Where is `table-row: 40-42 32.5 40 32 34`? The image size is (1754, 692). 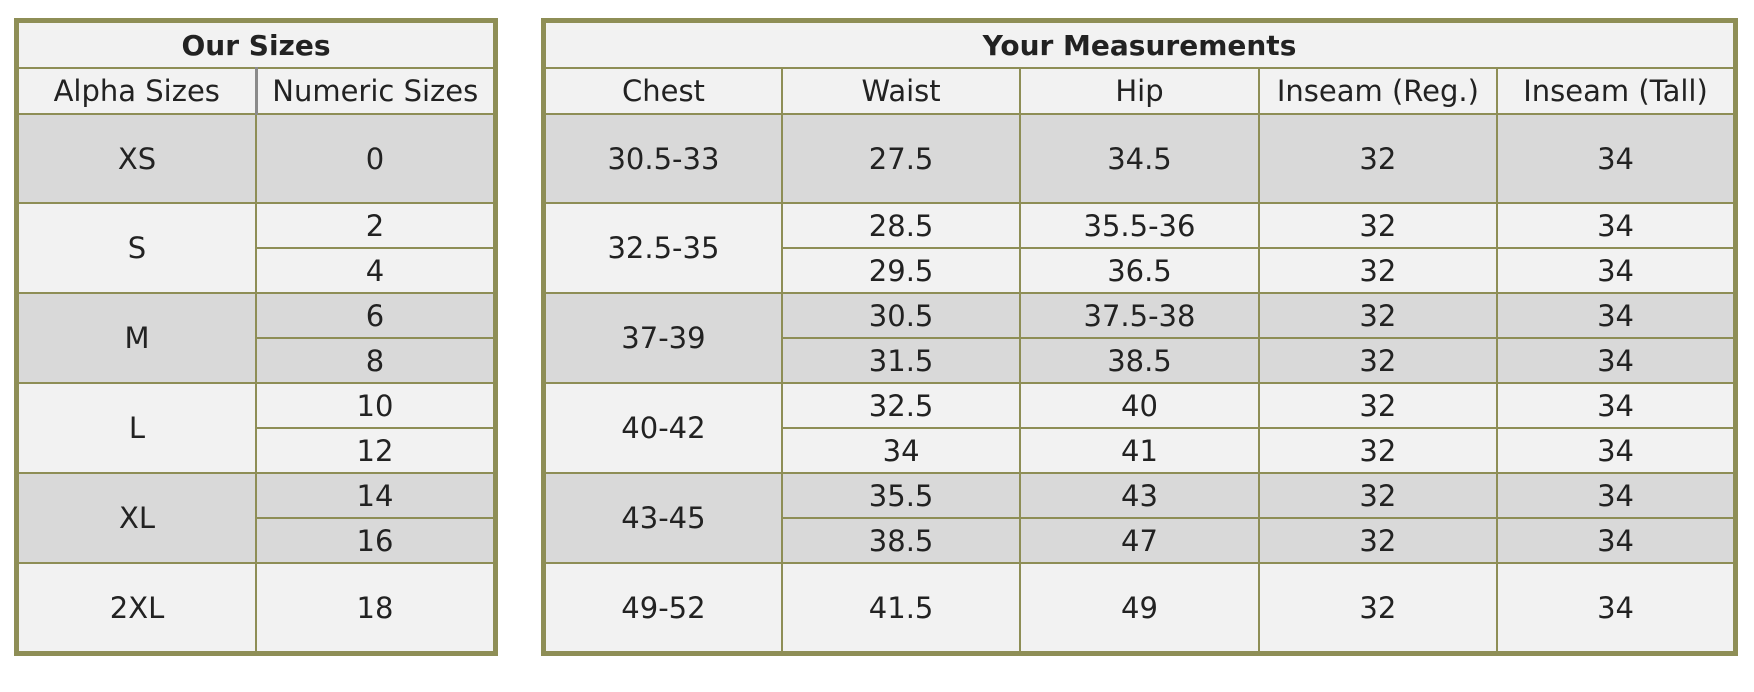 table-row: 40-42 32.5 40 32 34 is located at coordinates (1139, 428).